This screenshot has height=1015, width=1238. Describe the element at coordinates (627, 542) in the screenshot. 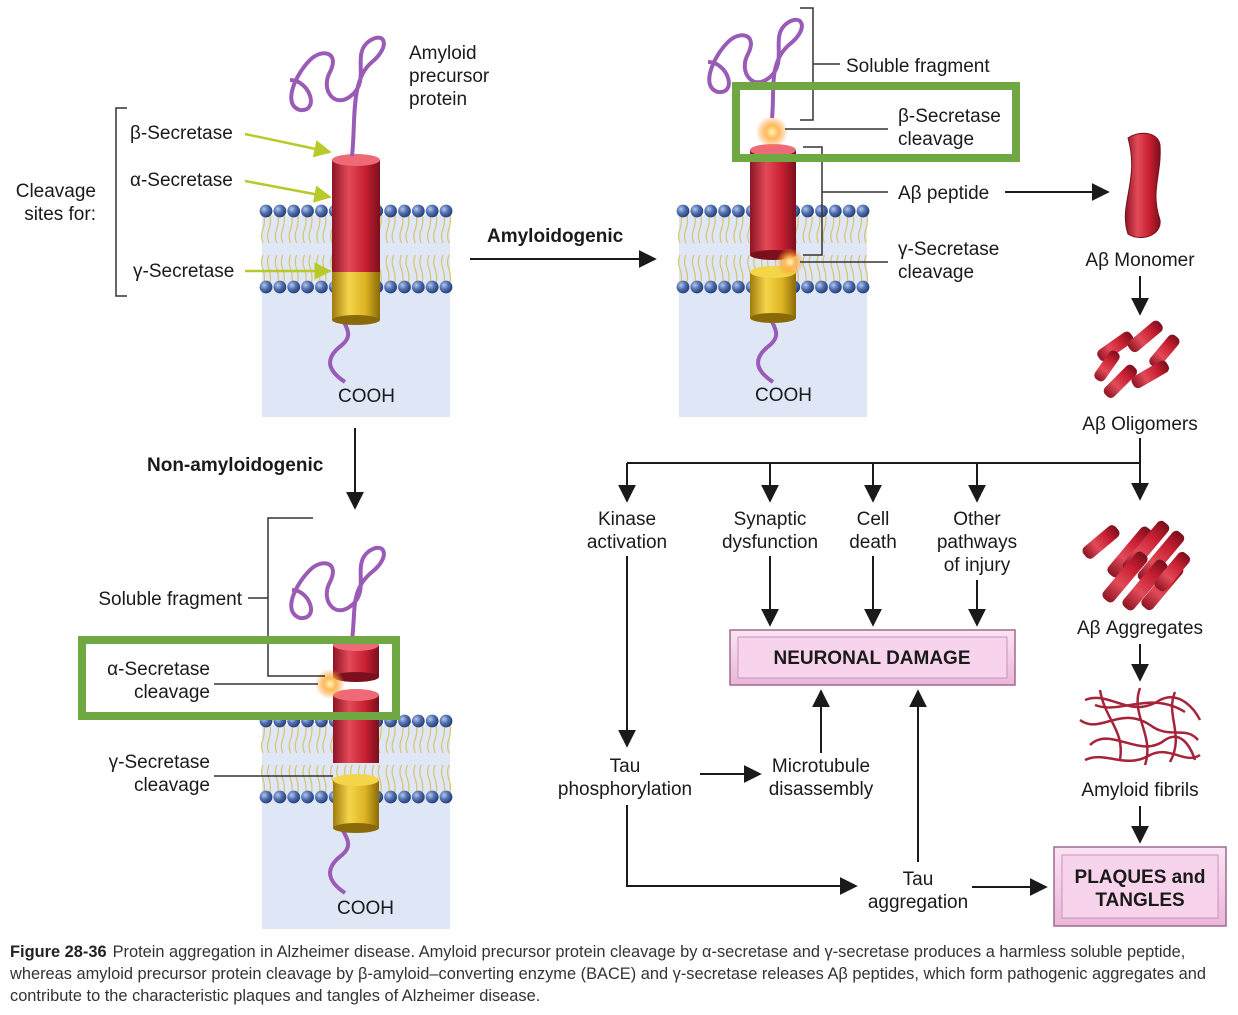

I see `kinase-line2: activation` at that location.